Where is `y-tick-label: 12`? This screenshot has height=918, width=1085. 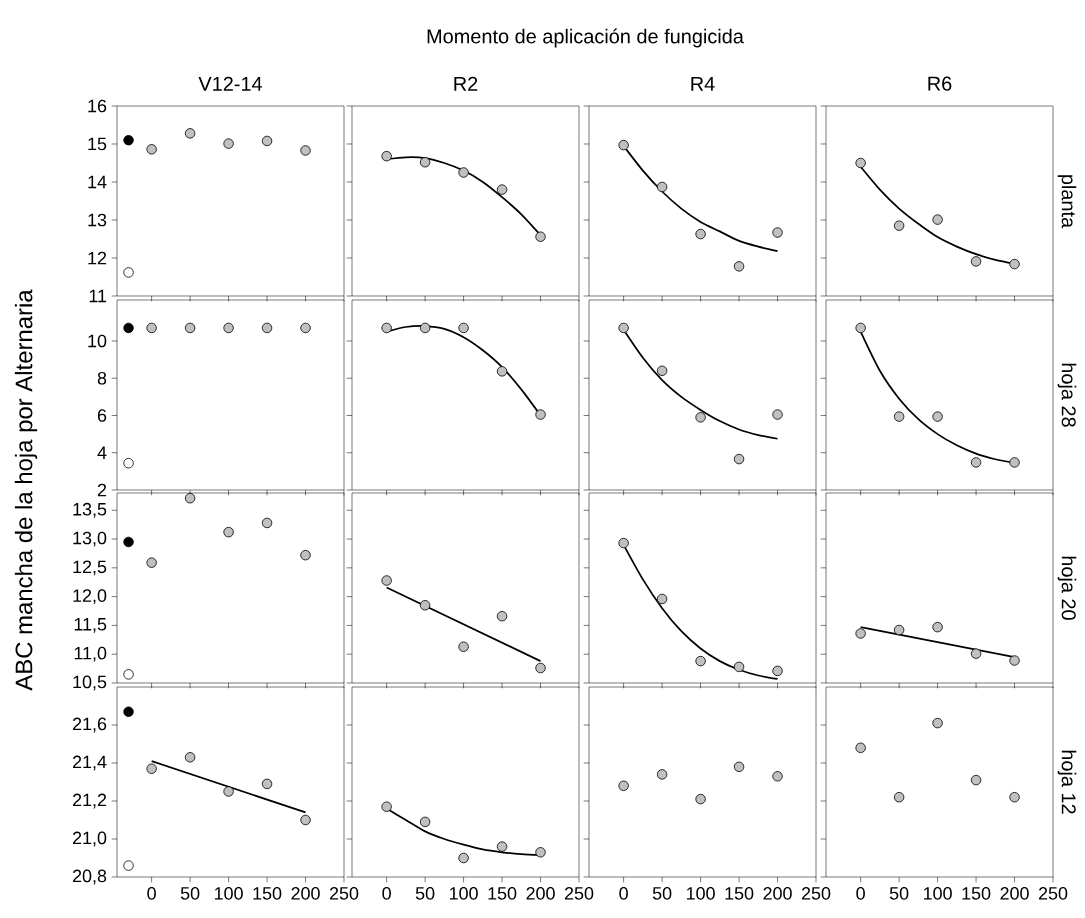 y-tick-label: 12 is located at coordinates (97, 258).